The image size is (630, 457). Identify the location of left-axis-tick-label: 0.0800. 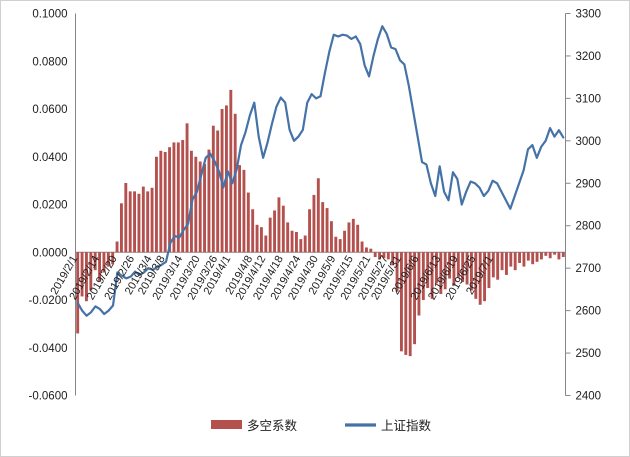
(49, 62).